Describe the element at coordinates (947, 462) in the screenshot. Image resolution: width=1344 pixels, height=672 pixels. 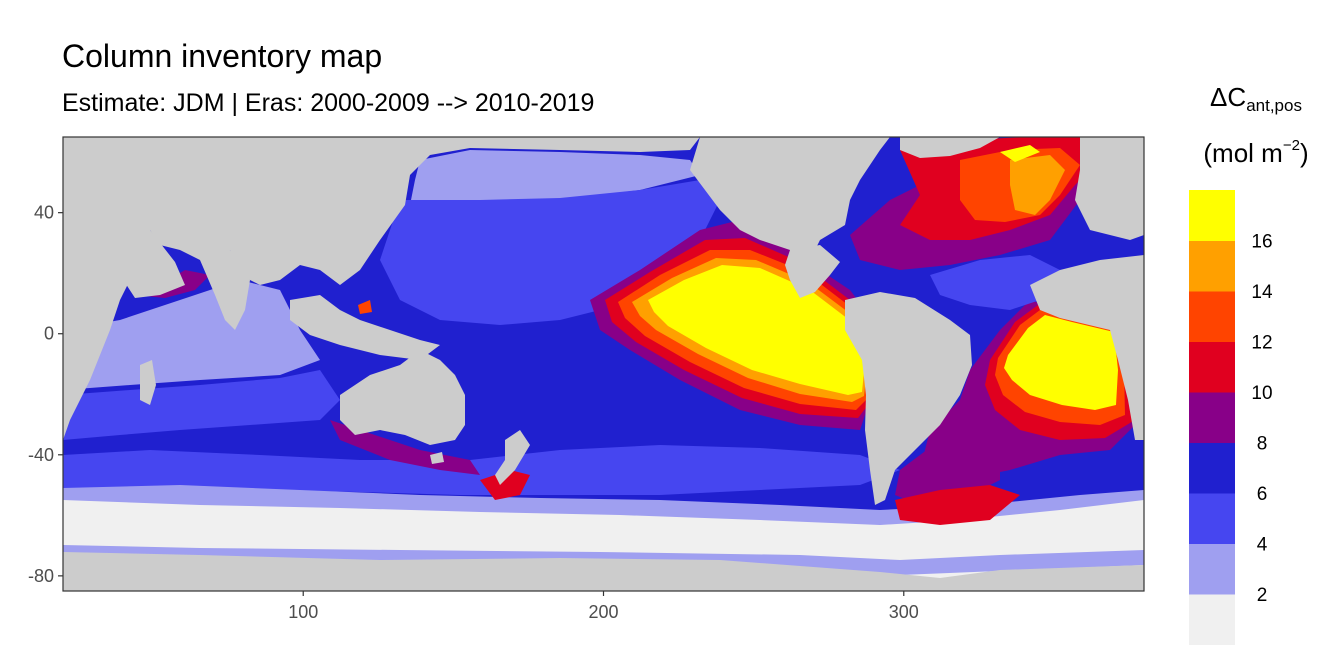
I see `field-sw-atlantic` at that location.